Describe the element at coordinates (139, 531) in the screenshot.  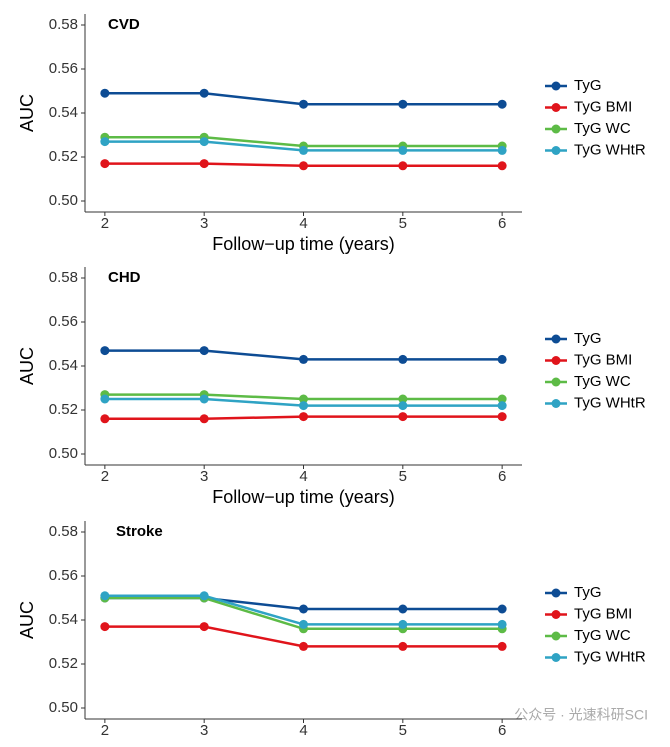
I see `panel-title: Stroke` at that location.